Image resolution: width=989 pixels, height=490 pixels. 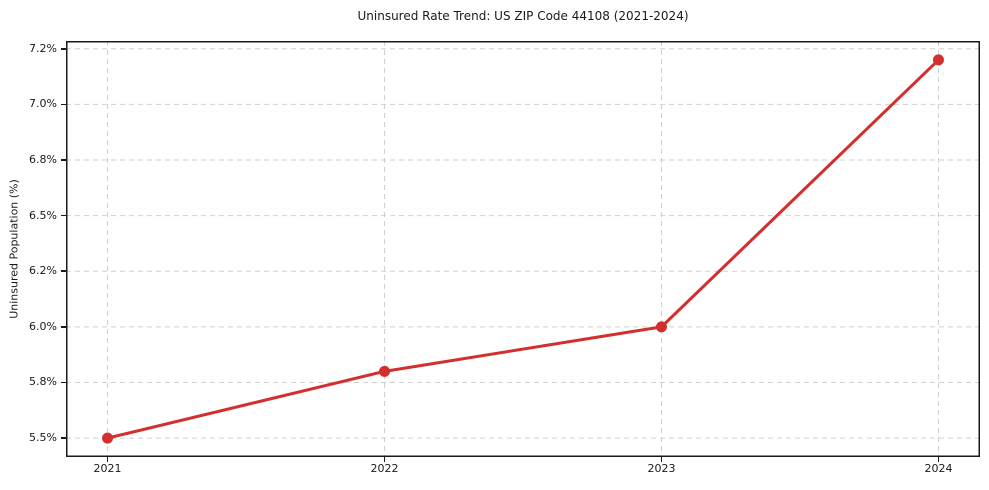 I want to click on data-point-2022, so click(x=385, y=371).